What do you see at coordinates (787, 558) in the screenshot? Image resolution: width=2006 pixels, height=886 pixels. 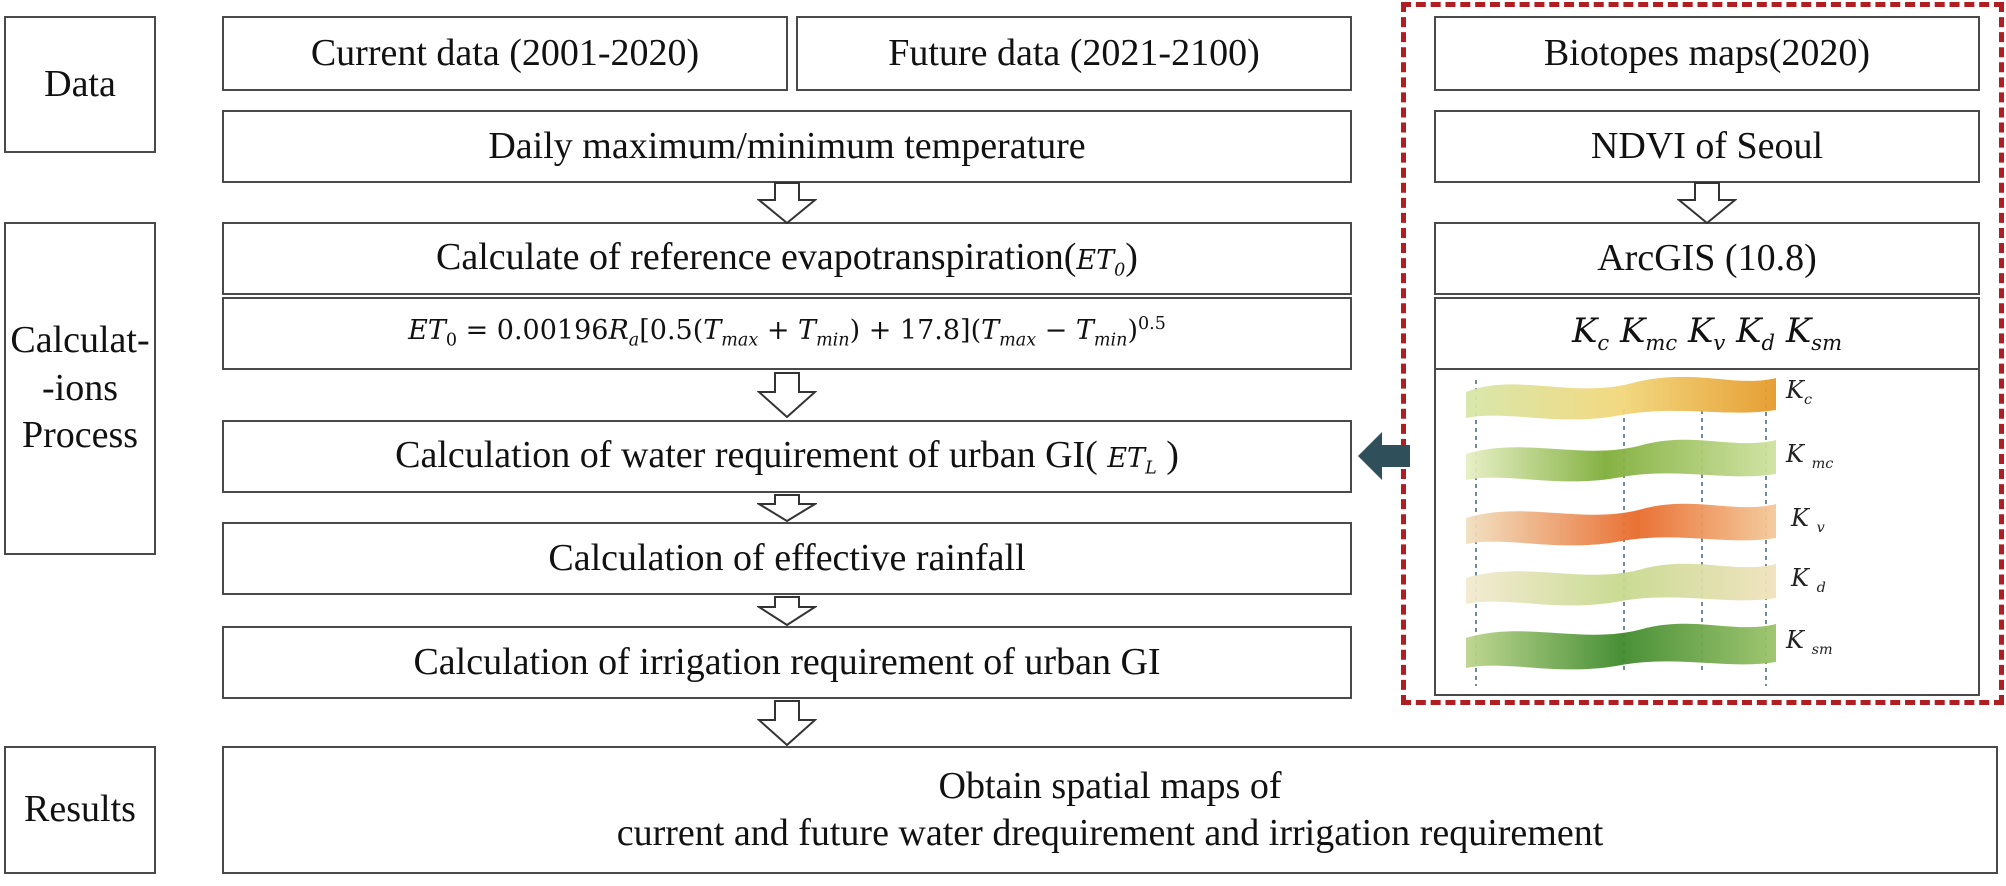 I see `effective-rainfall-box: Calculation of effective rainfall` at bounding box center [787, 558].